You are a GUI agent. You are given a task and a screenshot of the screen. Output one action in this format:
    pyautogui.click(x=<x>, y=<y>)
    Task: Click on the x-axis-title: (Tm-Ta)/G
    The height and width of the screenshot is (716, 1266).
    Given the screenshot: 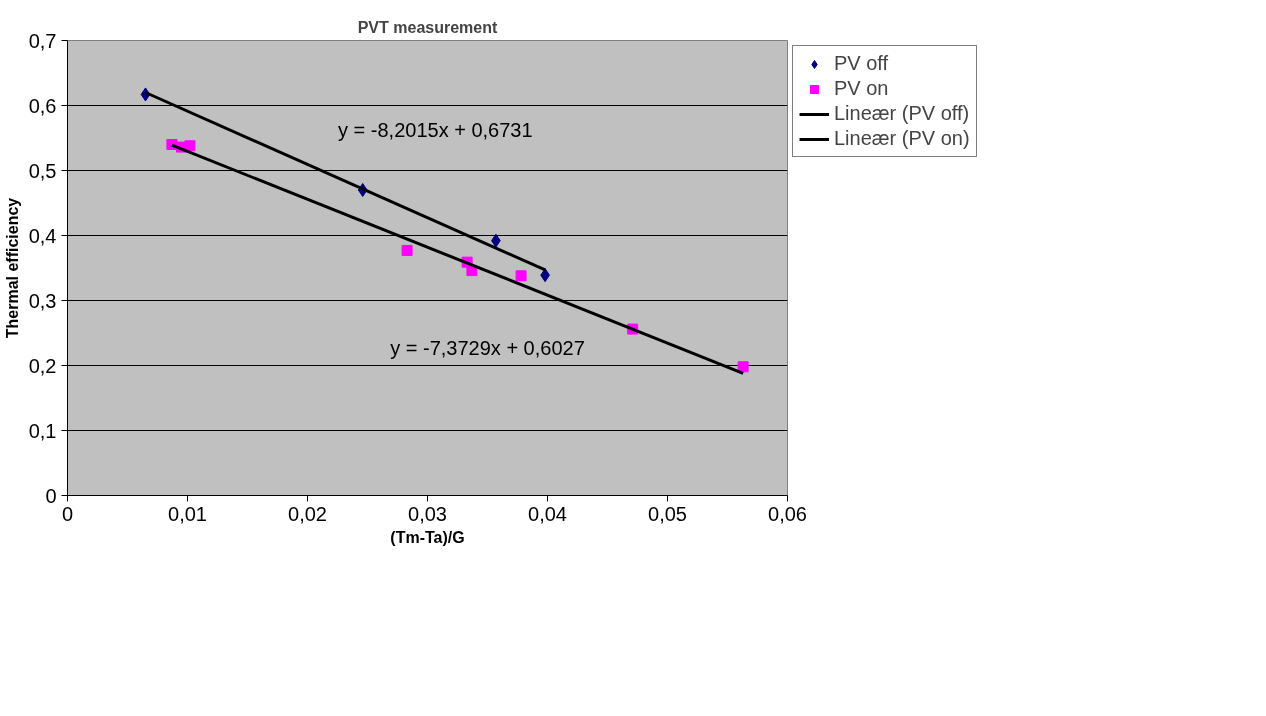 What is the action you would take?
    pyautogui.click(x=427, y=537)
    